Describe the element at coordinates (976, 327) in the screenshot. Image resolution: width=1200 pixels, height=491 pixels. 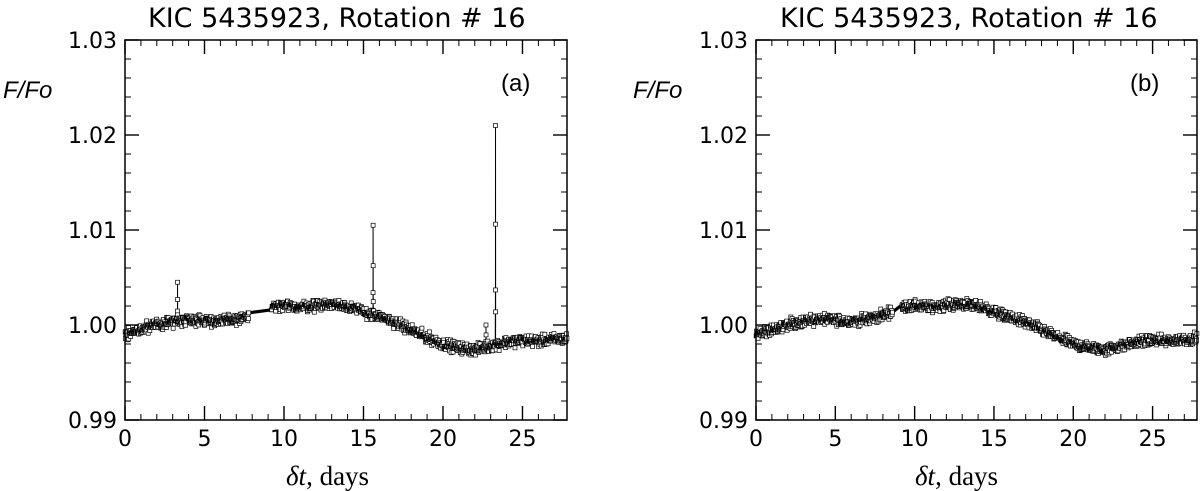
I see `plot-area` at that location.